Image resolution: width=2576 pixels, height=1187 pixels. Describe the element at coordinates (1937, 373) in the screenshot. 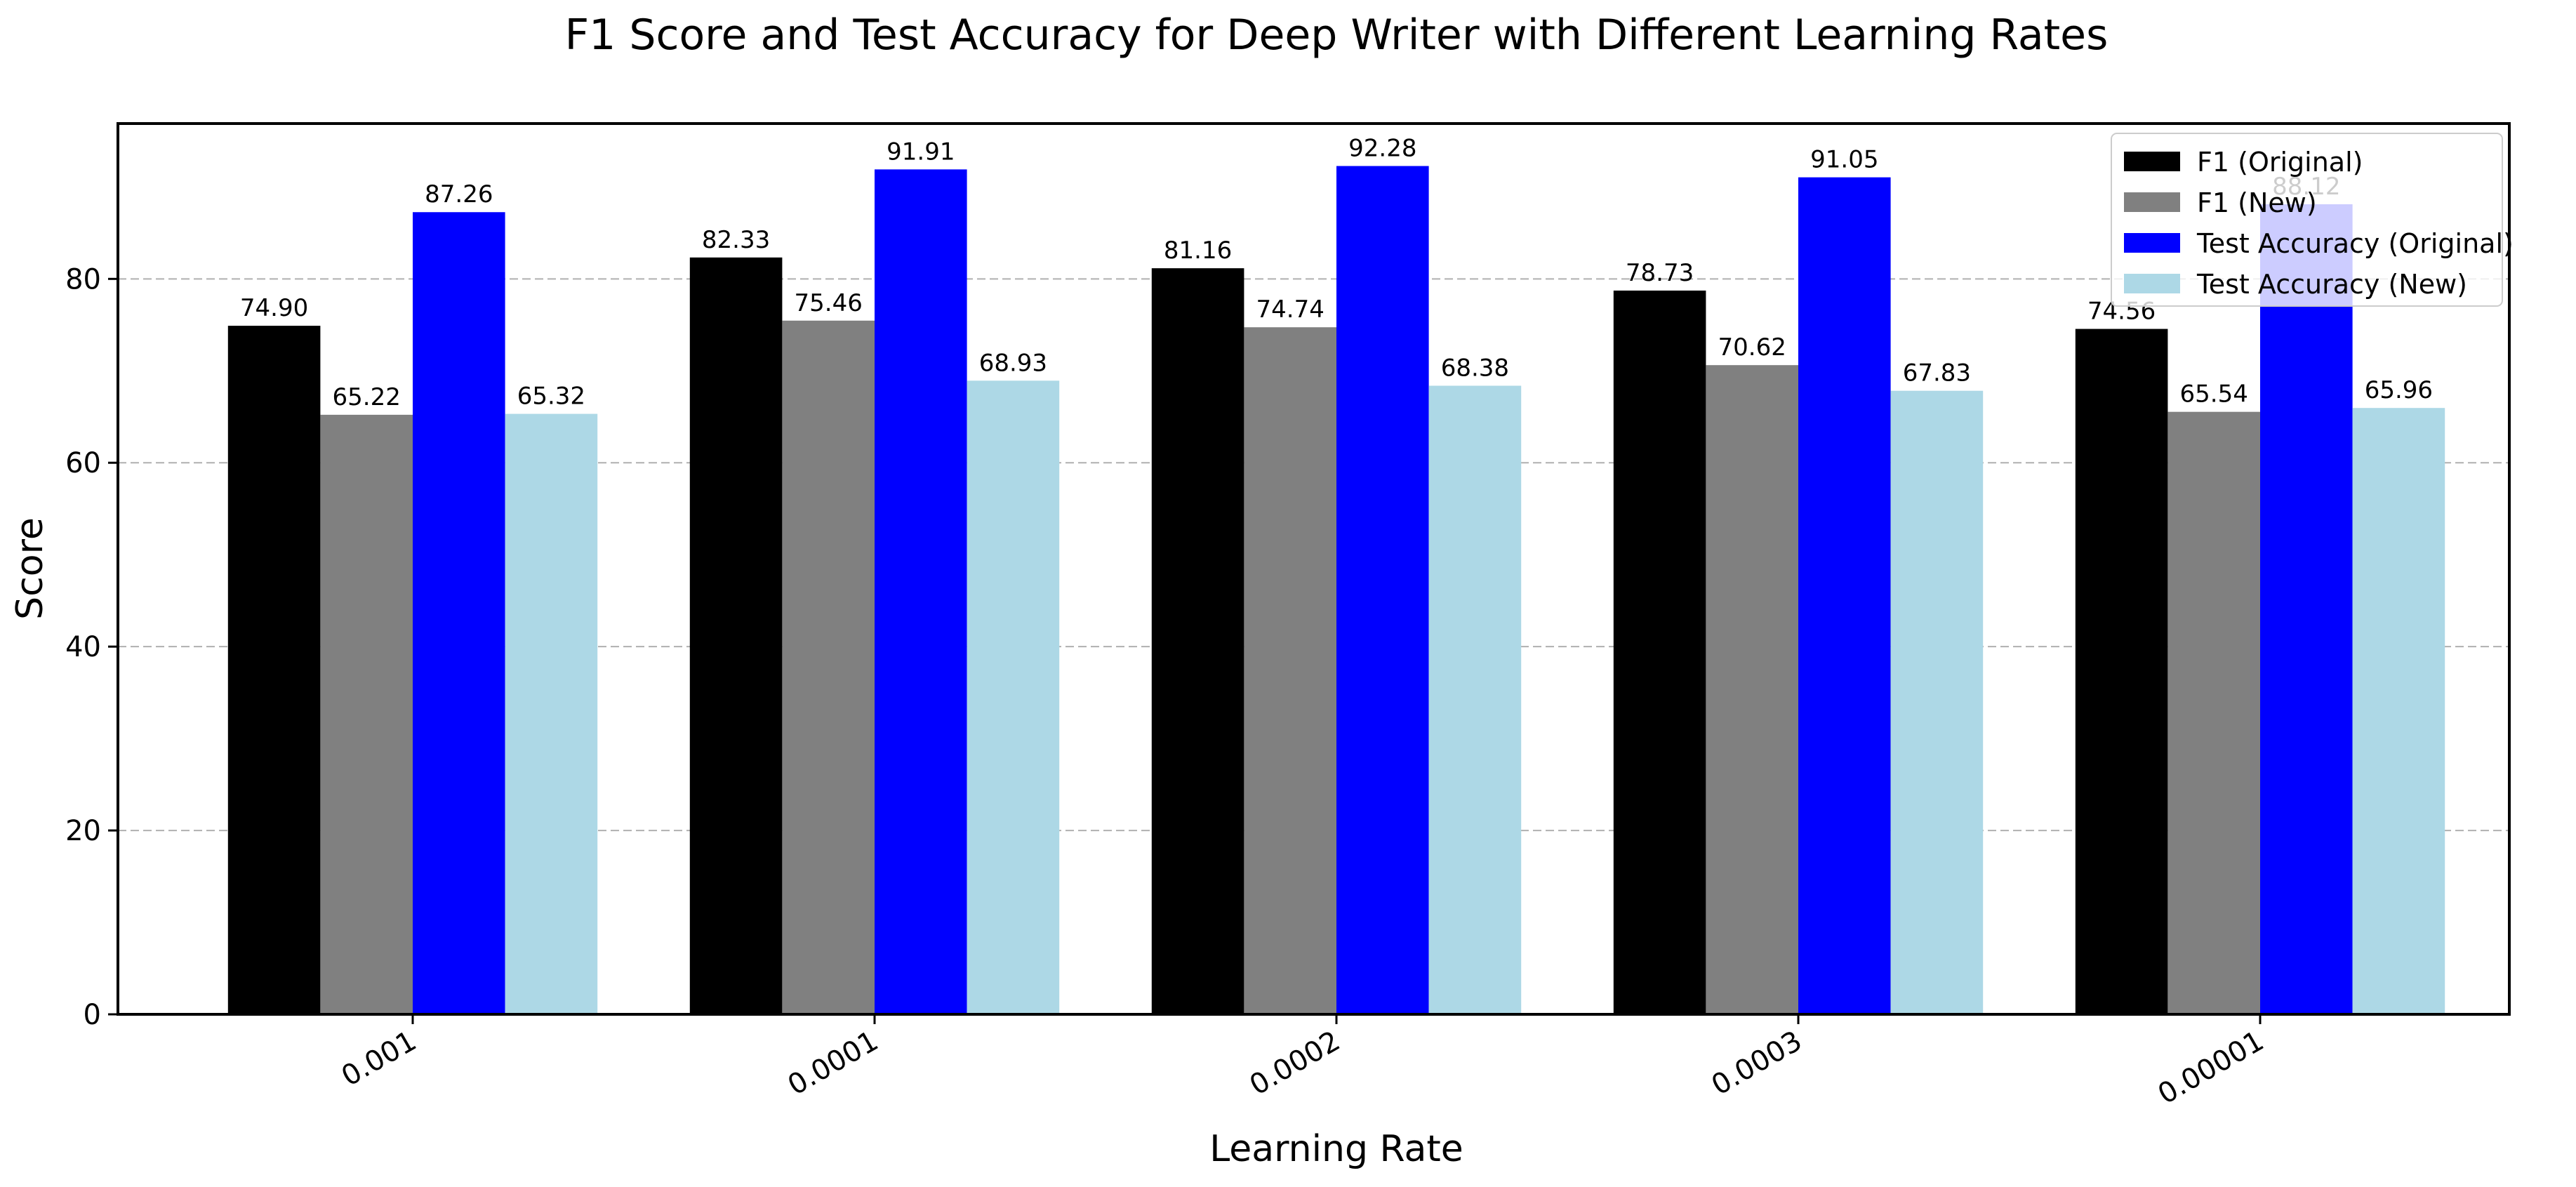

I see `bar-value-label: 67.83` at that location.